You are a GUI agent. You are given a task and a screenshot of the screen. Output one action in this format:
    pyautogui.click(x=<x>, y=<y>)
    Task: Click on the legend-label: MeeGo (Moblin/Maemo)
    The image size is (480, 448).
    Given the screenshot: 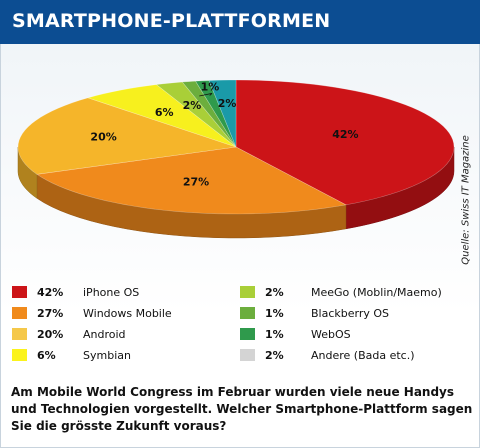 What is the action you would take?
    pyautogui.click(x=376, y=292)
    